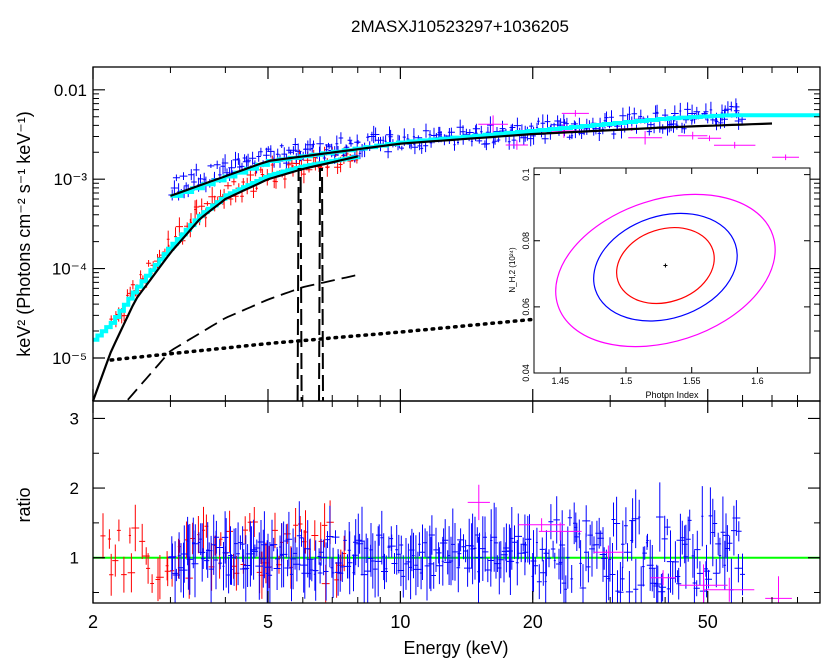 Image resolution: width=830 pixels, height=671 pixels. Describe the element at coordinates (708, 622) in the screenshot. I see `x-tick-label: 50` at that location.